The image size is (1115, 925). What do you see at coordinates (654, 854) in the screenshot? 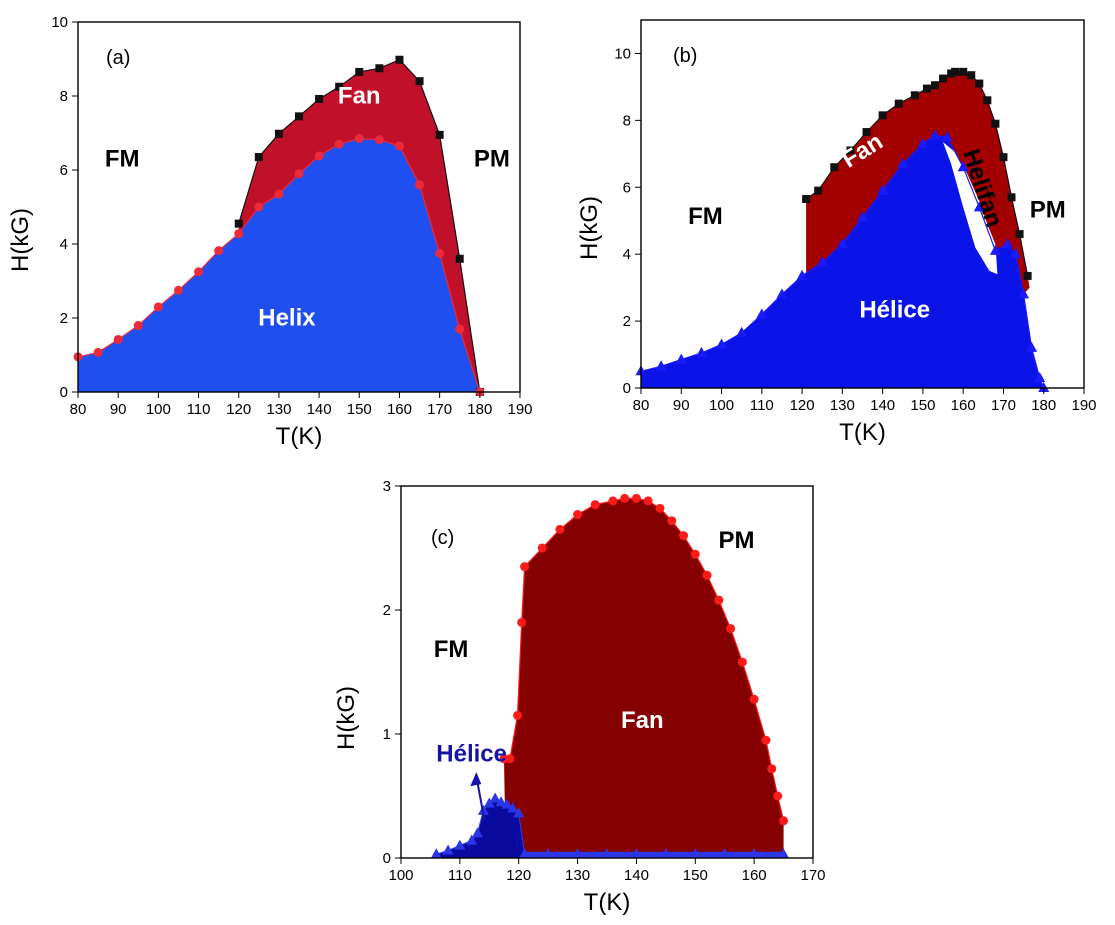
I see `helice-baseline` at bounding box center [654, 854].